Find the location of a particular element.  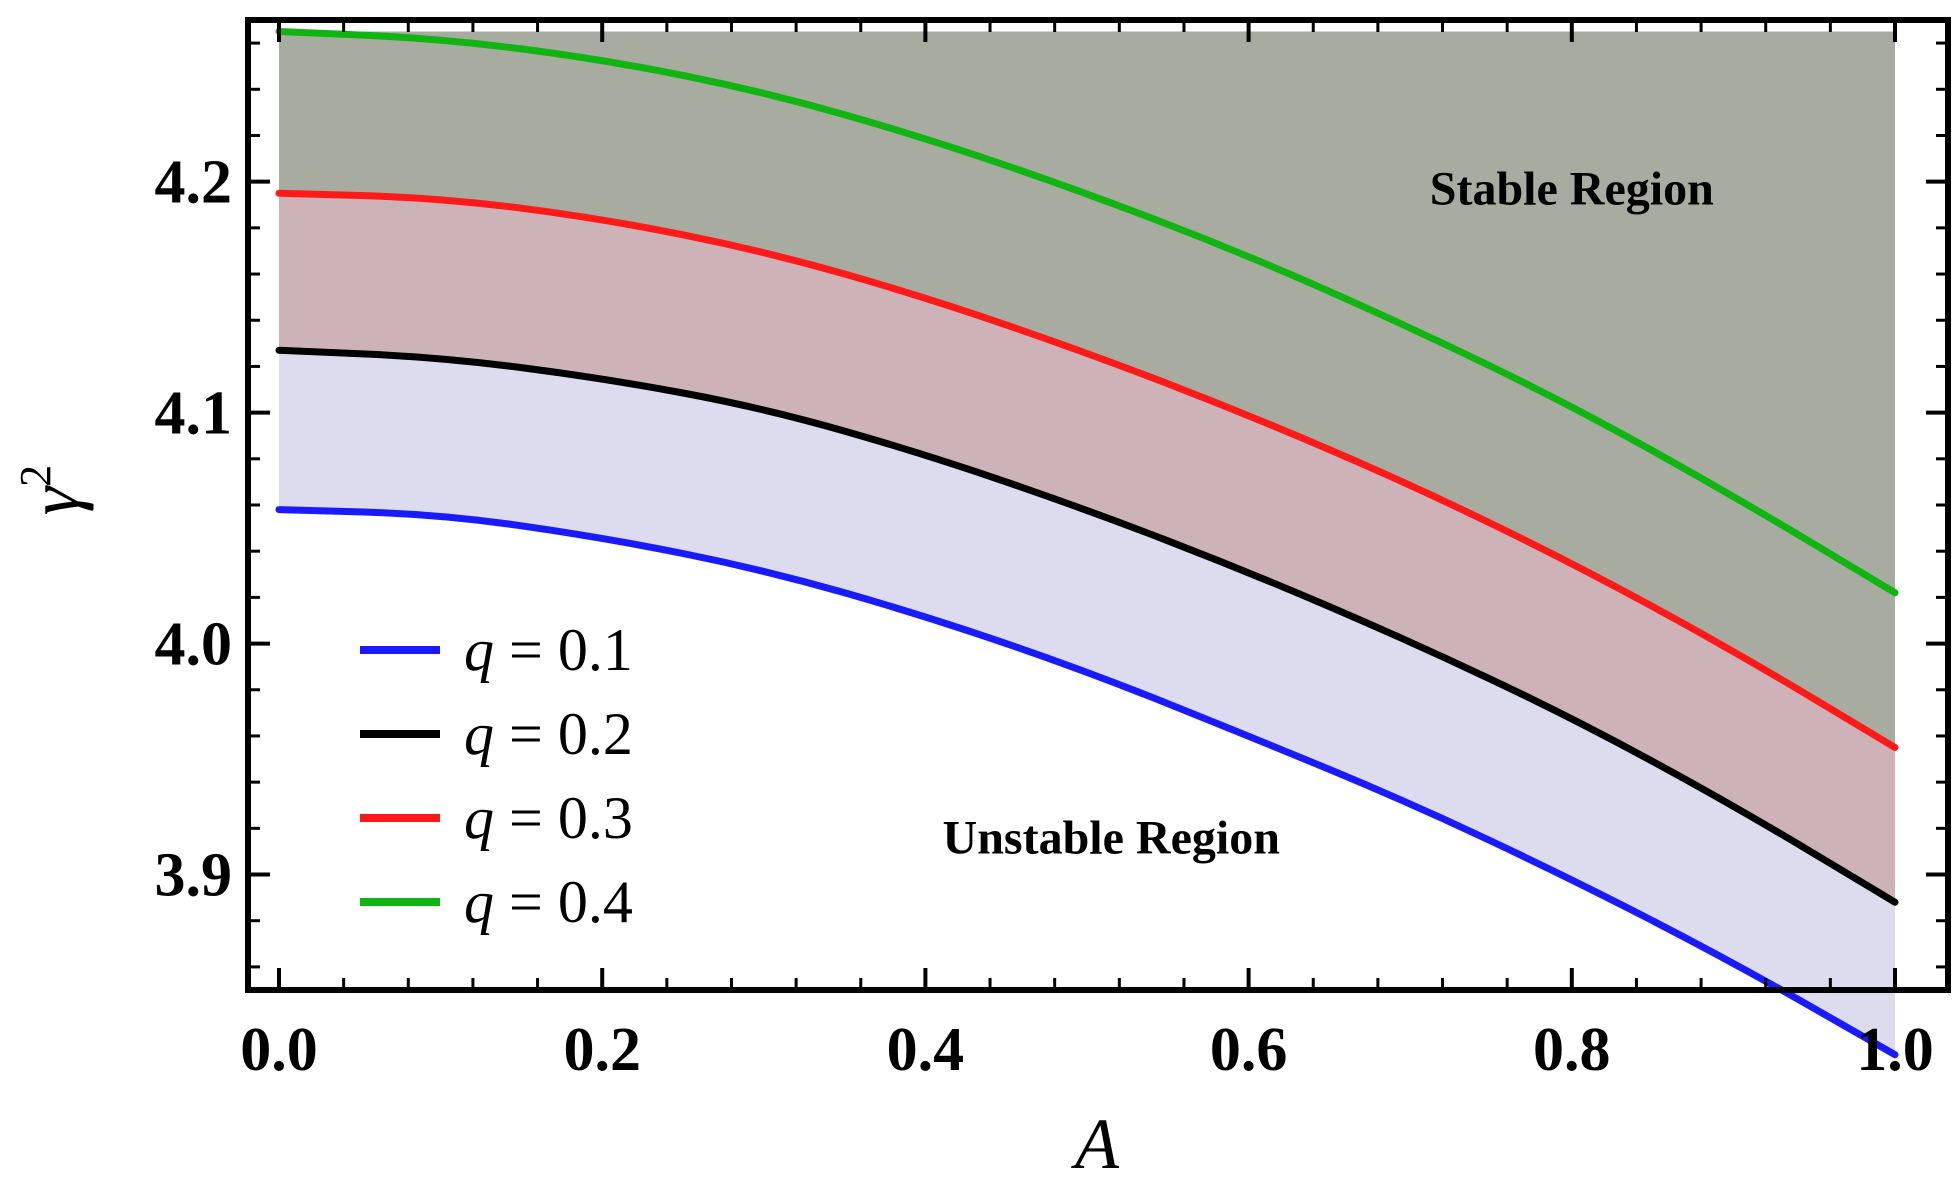

x-tick-label: 0.2 is located at coordinates (602, 1050).